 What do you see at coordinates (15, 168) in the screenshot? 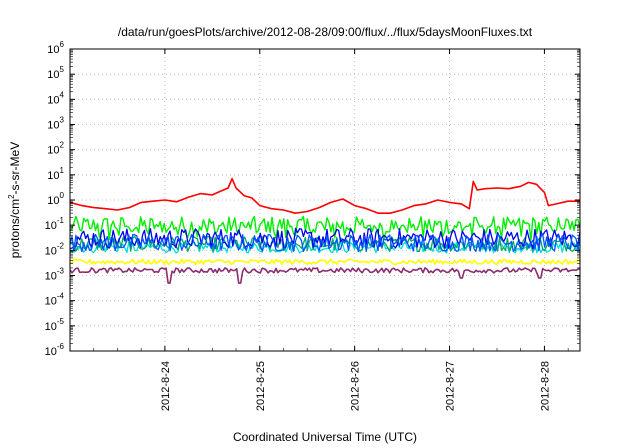
I see `y-axis-label-post: -s-sr-MeV` at bounding box center [15, 168].